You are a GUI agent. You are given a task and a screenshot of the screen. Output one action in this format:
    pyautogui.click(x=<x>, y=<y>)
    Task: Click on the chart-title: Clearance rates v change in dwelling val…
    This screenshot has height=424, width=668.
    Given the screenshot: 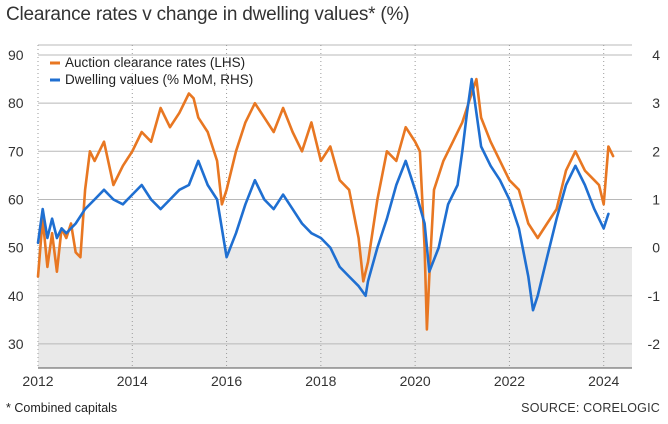 What is the action you would take?
    pyautogui.click(x=208, y=14)
    